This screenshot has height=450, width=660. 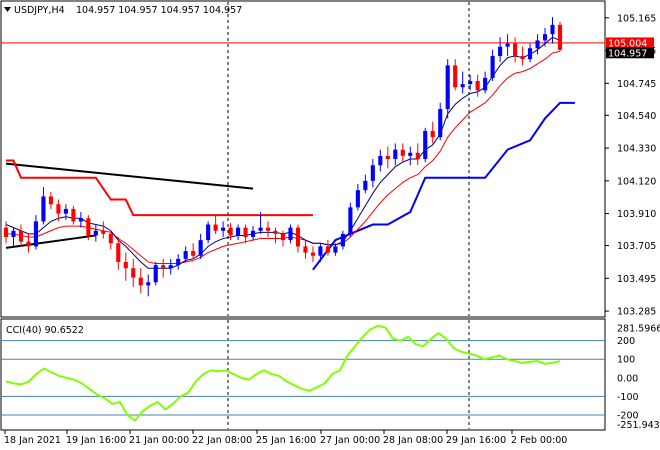 I want to click on time-tick-label: 25 Jan 16:00, so click(x=286, y=440).